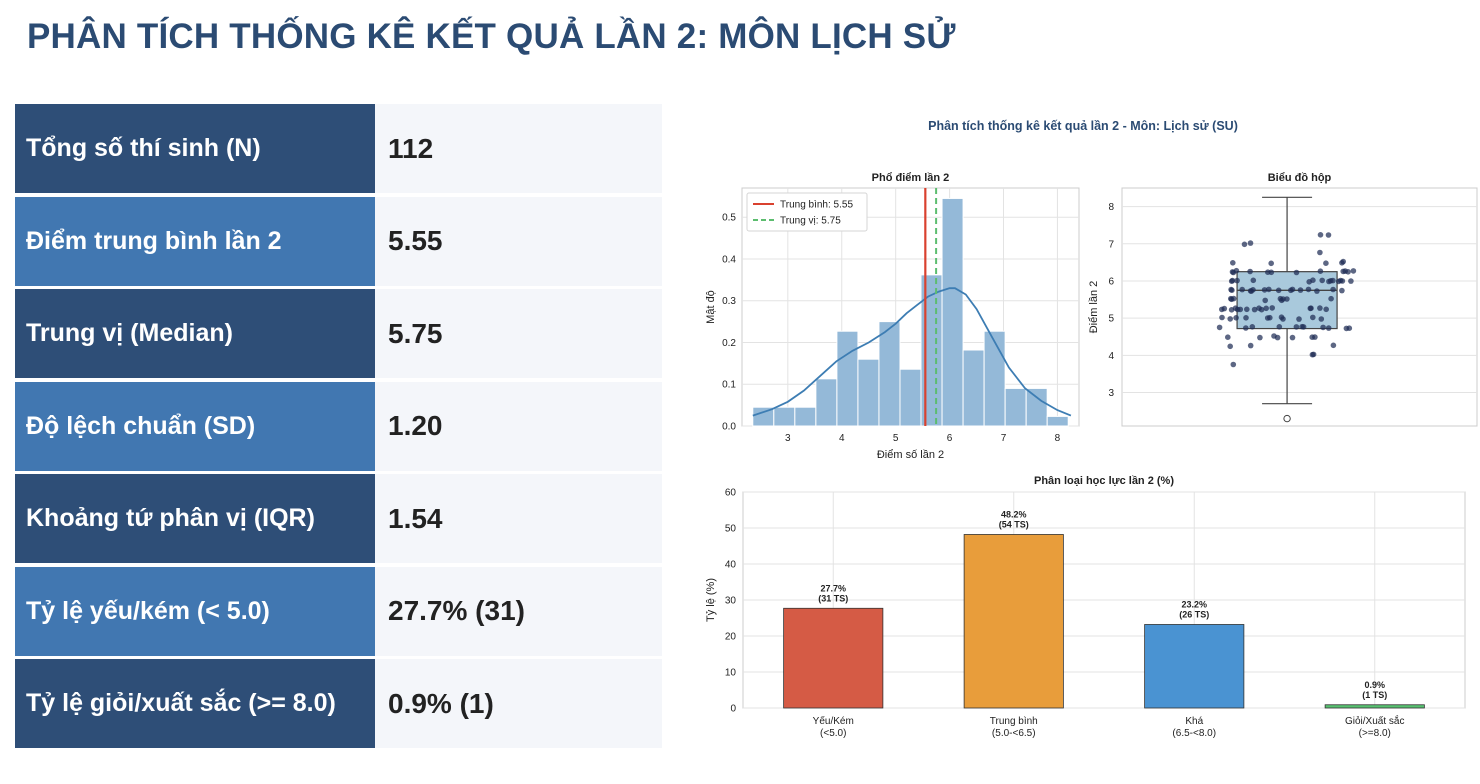 The width and height of the screenshot is (1480, 784). Describe the element at coordinates (1194, 733) in the screenshot. I see `classification-xtick-sublabel: (6.5-<8.0)` at that location.